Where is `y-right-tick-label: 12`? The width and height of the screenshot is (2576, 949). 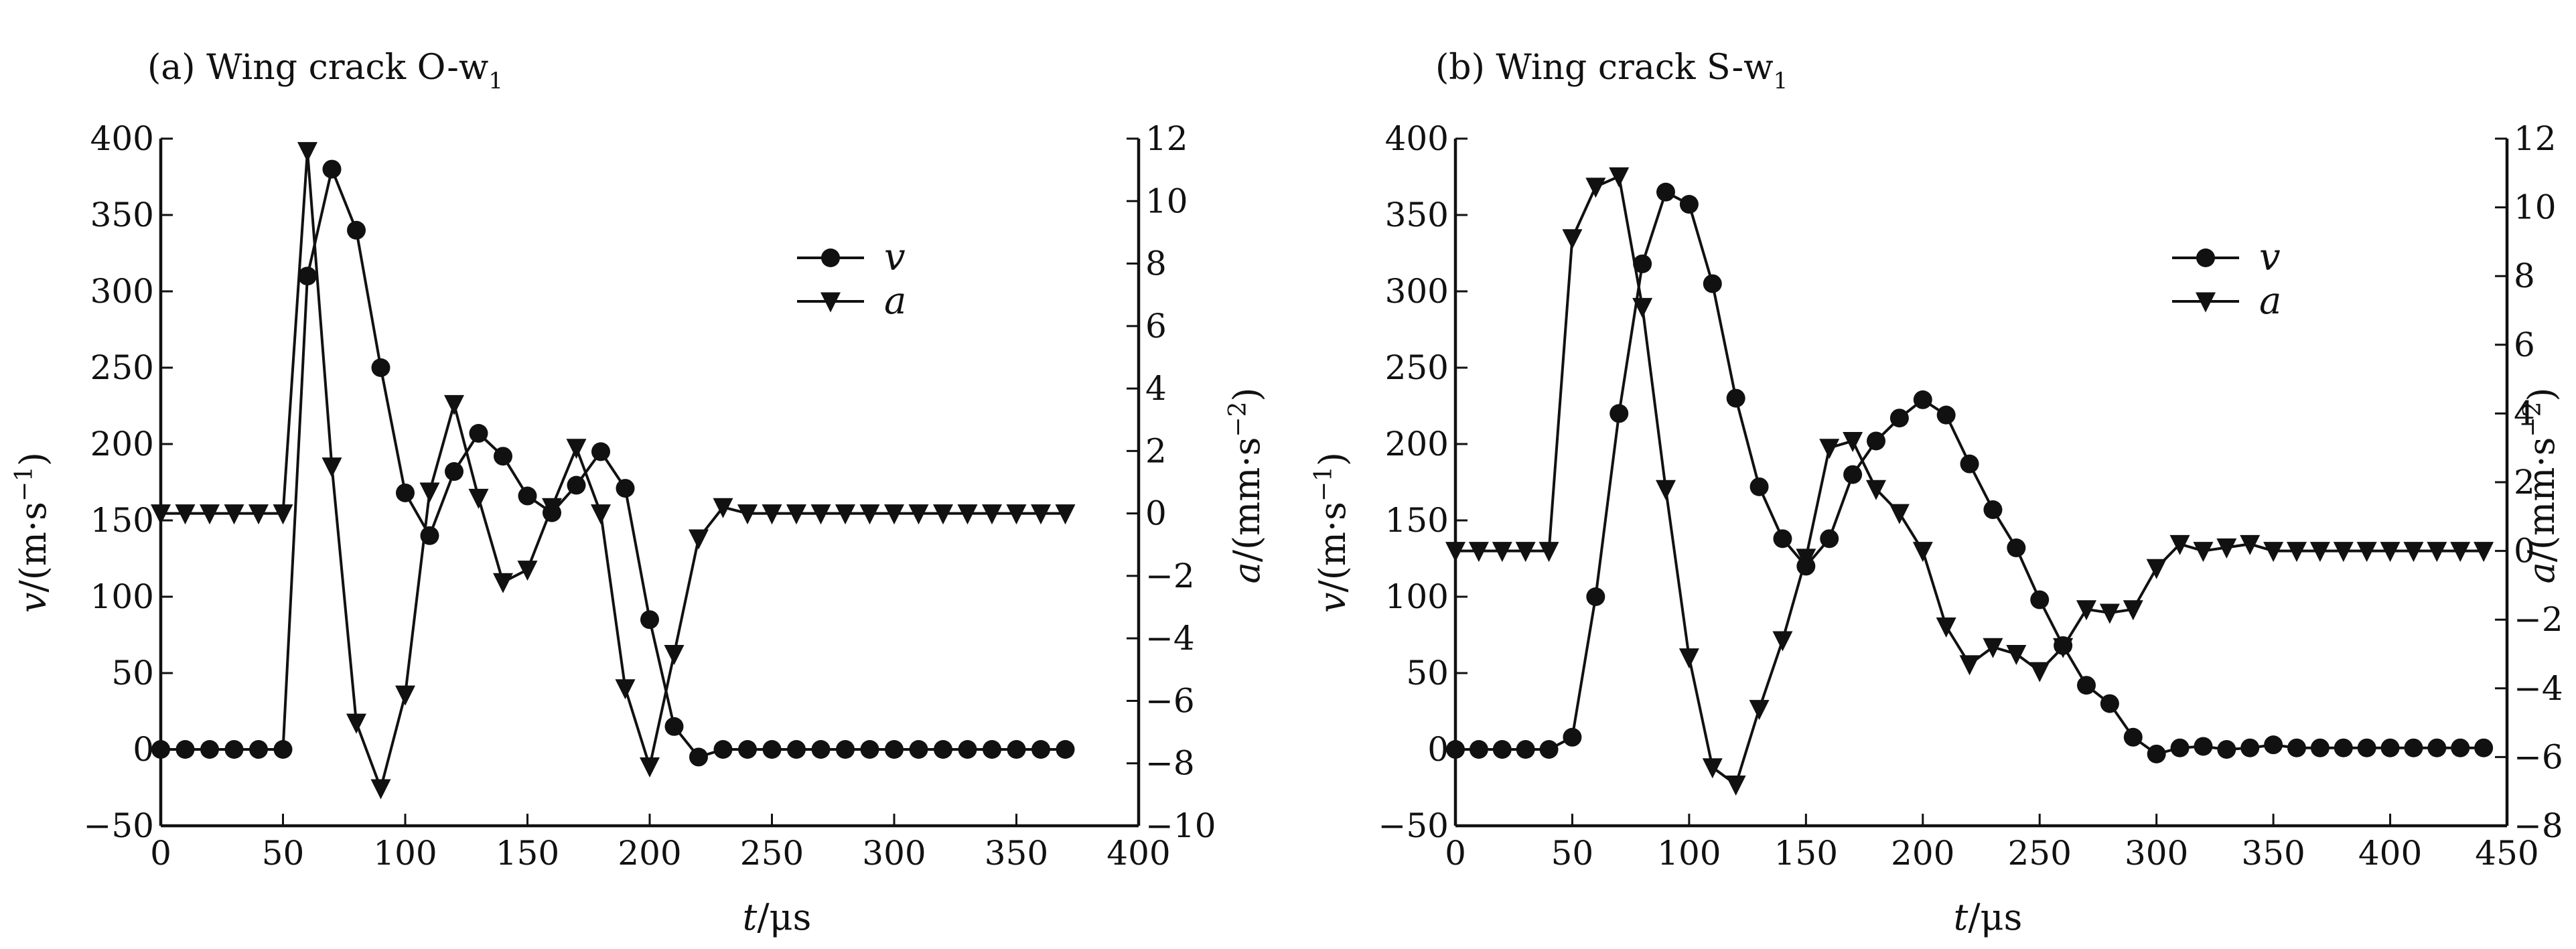
y-right-tick-label: 12 is located at coordinates (1166, 138).